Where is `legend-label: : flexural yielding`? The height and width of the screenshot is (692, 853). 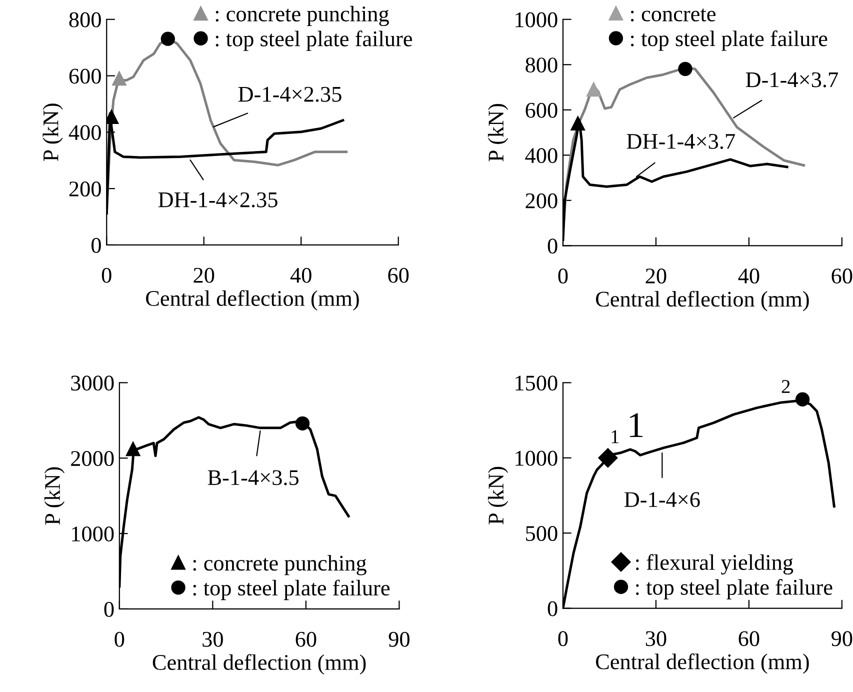 legend-label: : flexural yielding is located at coordinates (715, 564).